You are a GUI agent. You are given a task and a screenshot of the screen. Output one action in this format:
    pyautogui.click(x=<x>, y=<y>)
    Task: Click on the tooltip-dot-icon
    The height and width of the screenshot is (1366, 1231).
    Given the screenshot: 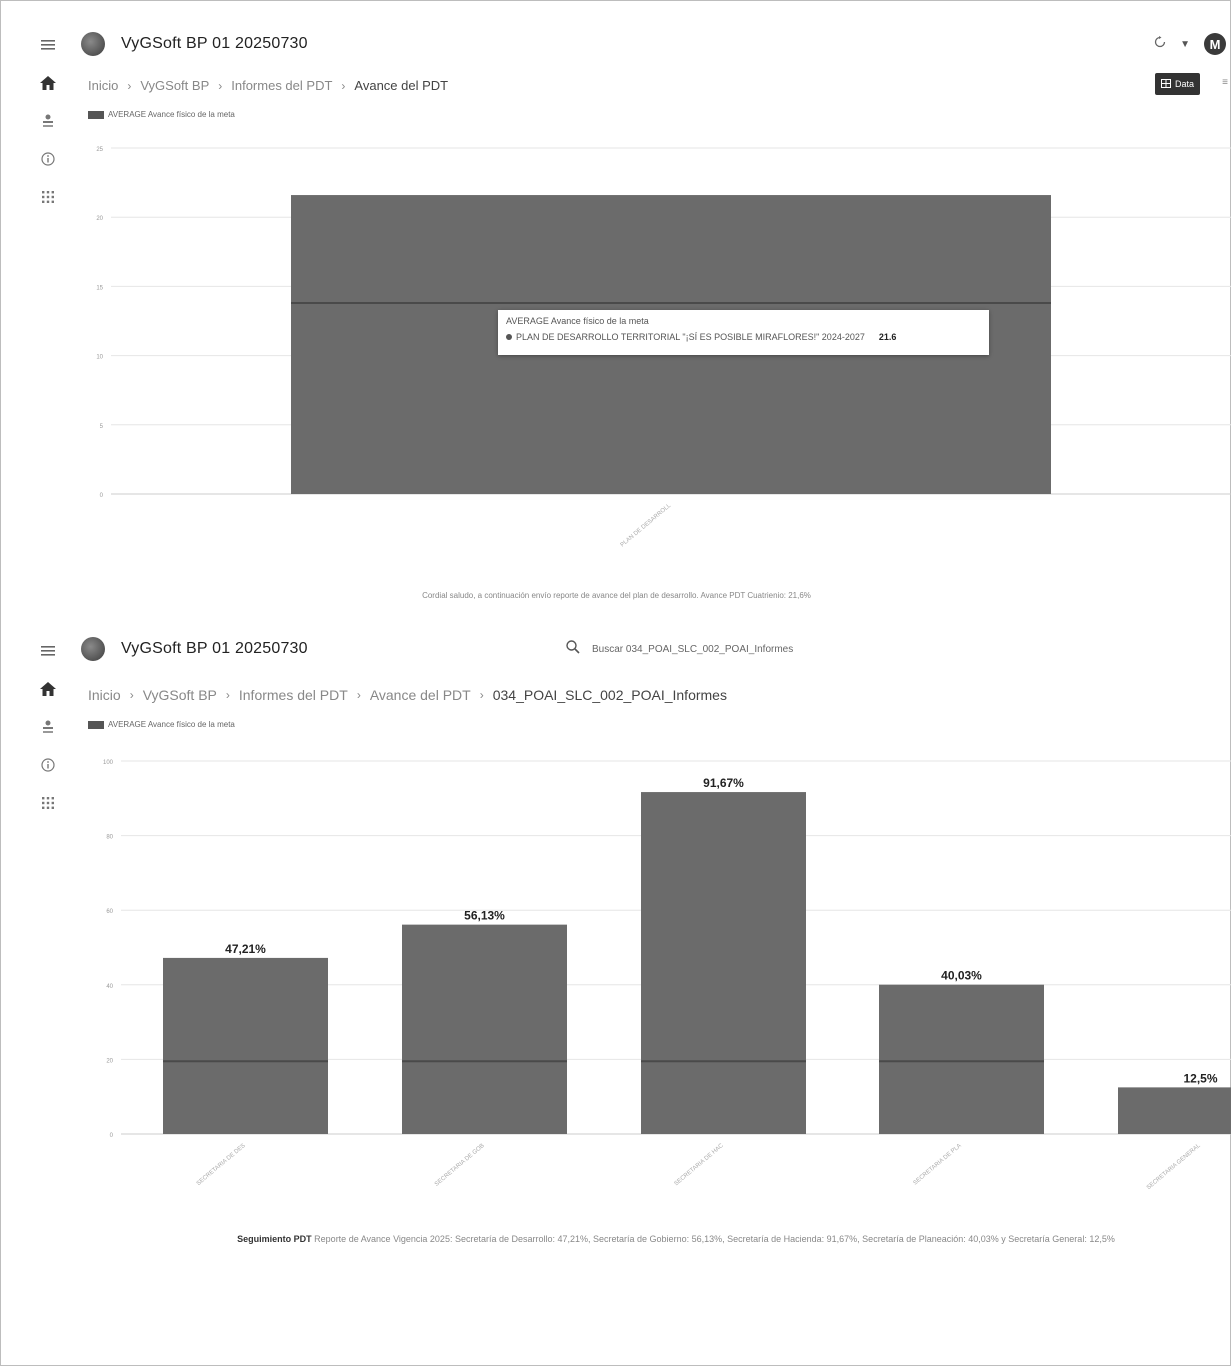 What is the action you would take?
    pyautogui.click(x=509, y=337)
    